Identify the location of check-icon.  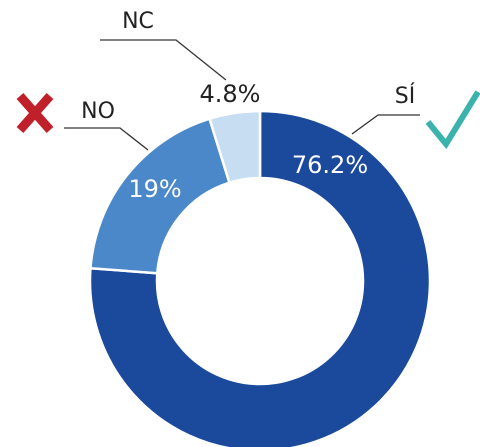
(452, 120).